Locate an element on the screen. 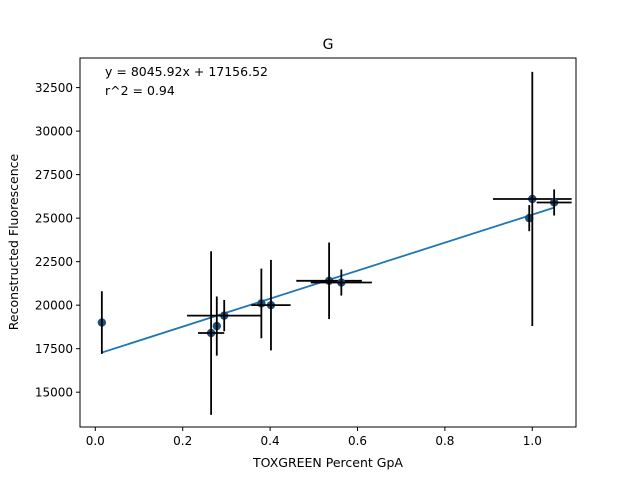  x-tick-label: 0.8 is located at coordinates (444, 441).